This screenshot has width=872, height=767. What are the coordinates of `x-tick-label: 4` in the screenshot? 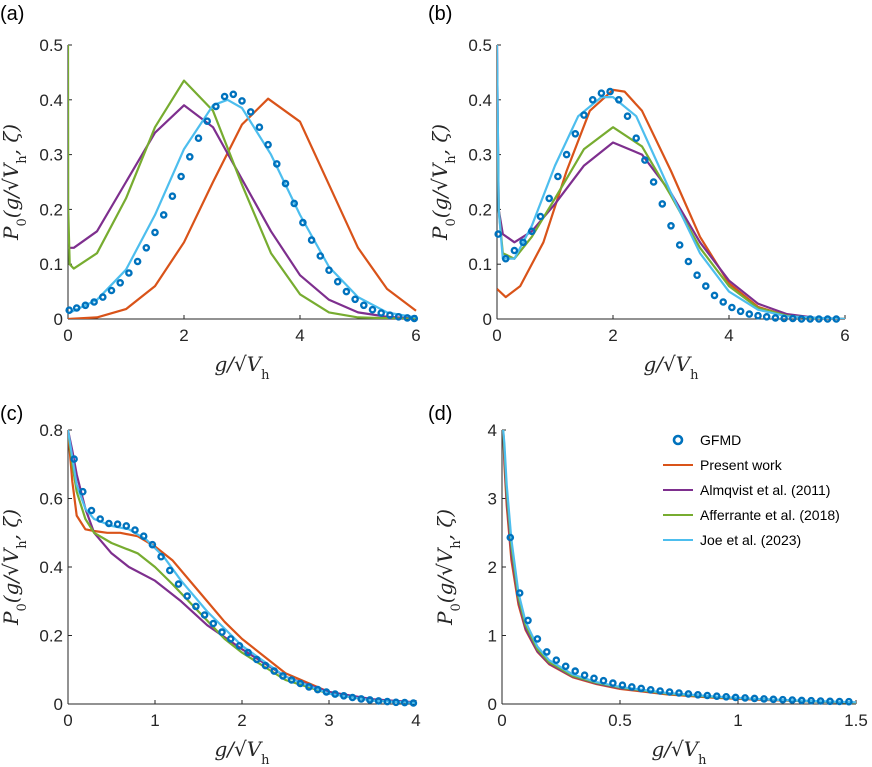 It's located at (299, 335).